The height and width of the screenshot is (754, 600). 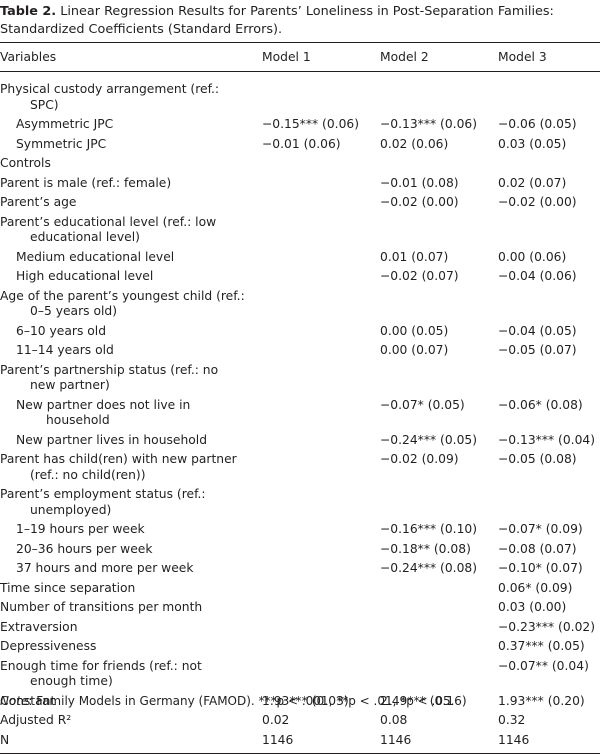 I want to click on row-label: Adjusted R², so click(x=36, y=720).